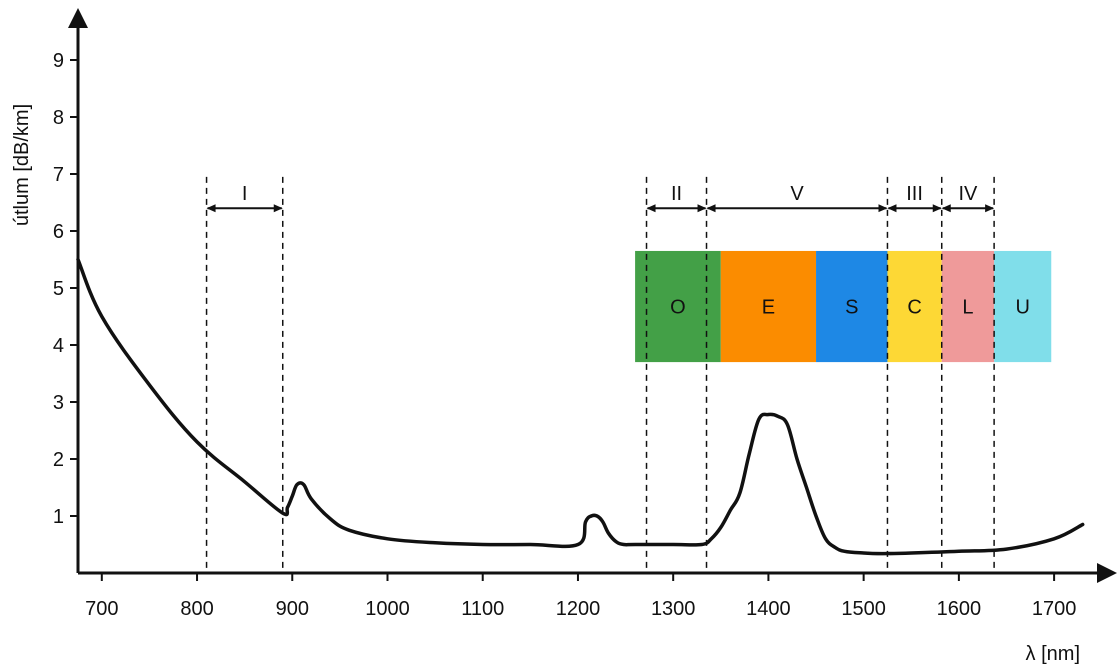  I want to click on band-e-rect, so click(768, 306).